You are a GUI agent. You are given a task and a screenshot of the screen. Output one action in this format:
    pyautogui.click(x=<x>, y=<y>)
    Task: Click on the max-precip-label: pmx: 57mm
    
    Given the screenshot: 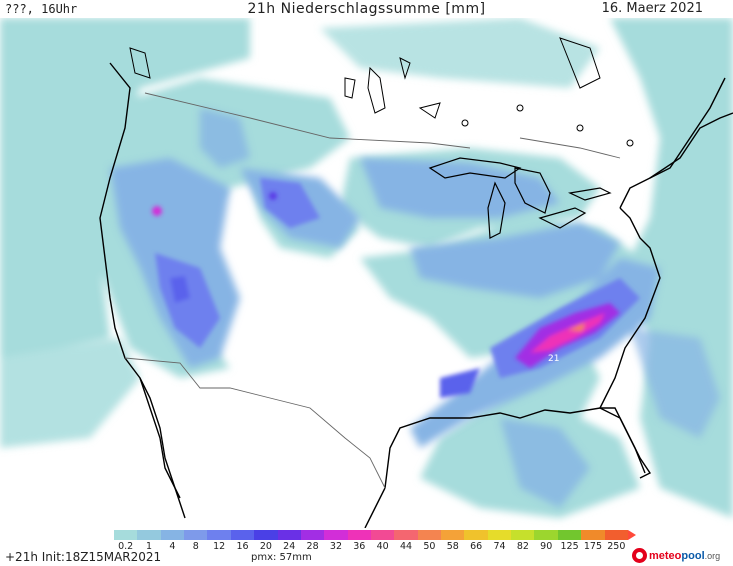 What is the action you would take?
    pyautogui.click(x=281, y=557)
    